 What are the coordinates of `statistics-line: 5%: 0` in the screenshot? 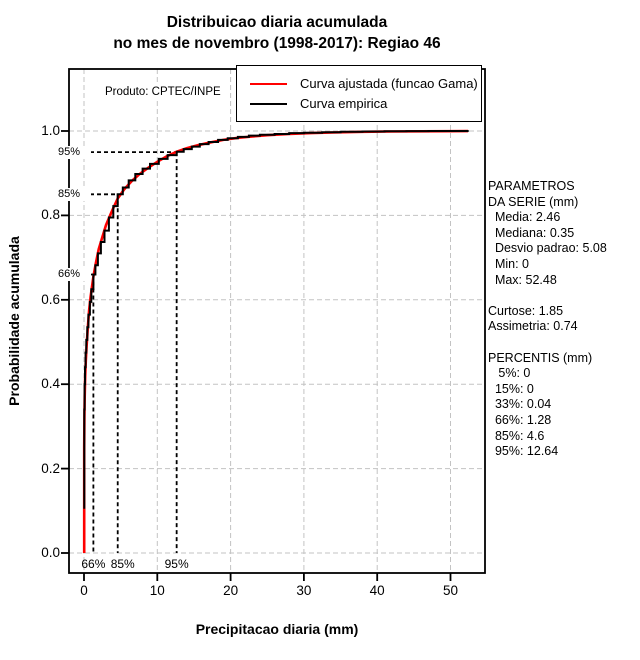 It's located at (509, 373).